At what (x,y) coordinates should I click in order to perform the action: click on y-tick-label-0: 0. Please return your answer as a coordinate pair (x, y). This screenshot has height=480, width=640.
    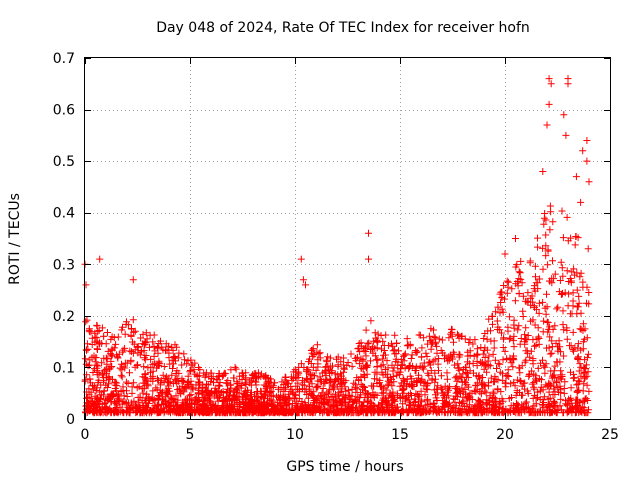
    Looking at the image, I should click on (70, 420).